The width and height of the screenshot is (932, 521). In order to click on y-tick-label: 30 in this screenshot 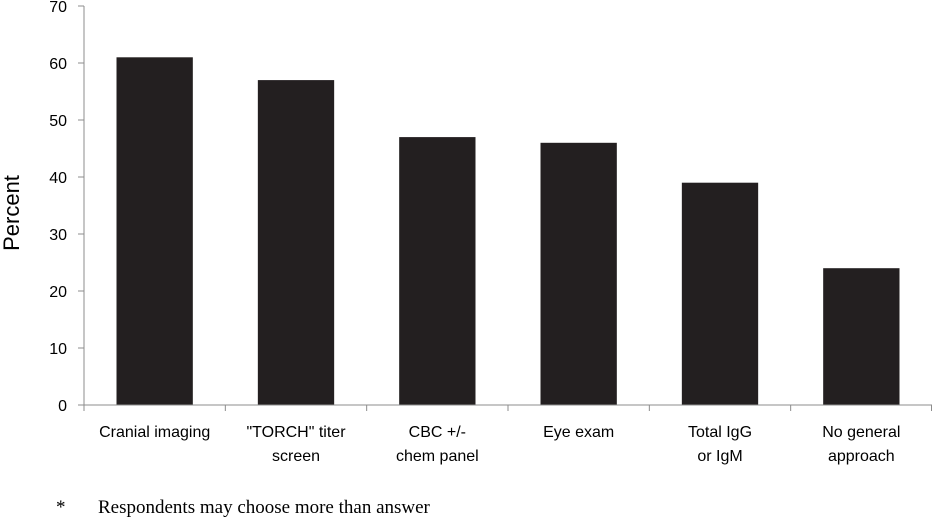, I will do `click(58, 235)`.